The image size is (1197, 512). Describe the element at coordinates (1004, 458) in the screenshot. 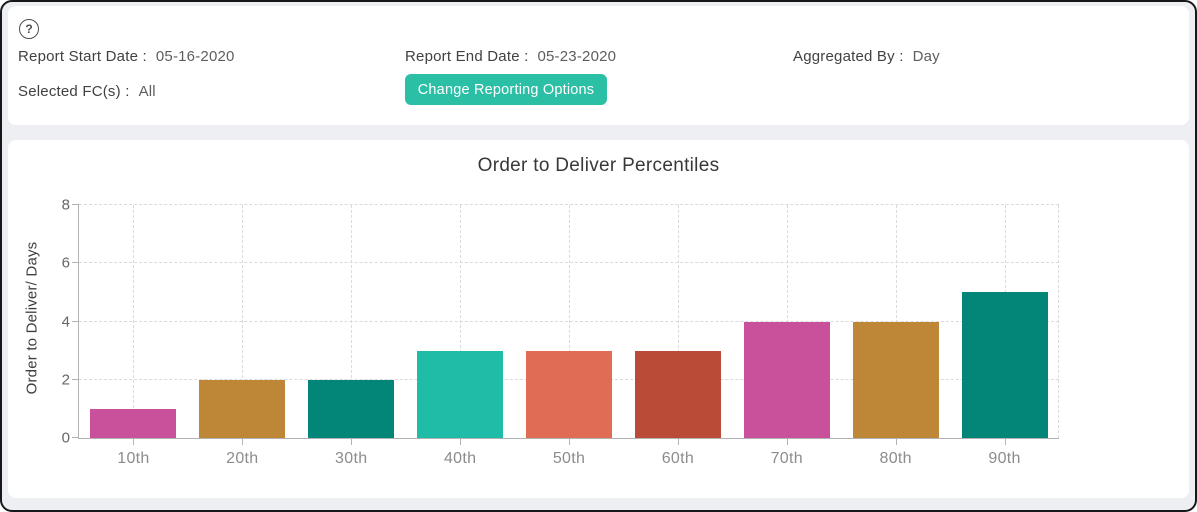

I see `x-tick-label-90th: 90th` at that location.